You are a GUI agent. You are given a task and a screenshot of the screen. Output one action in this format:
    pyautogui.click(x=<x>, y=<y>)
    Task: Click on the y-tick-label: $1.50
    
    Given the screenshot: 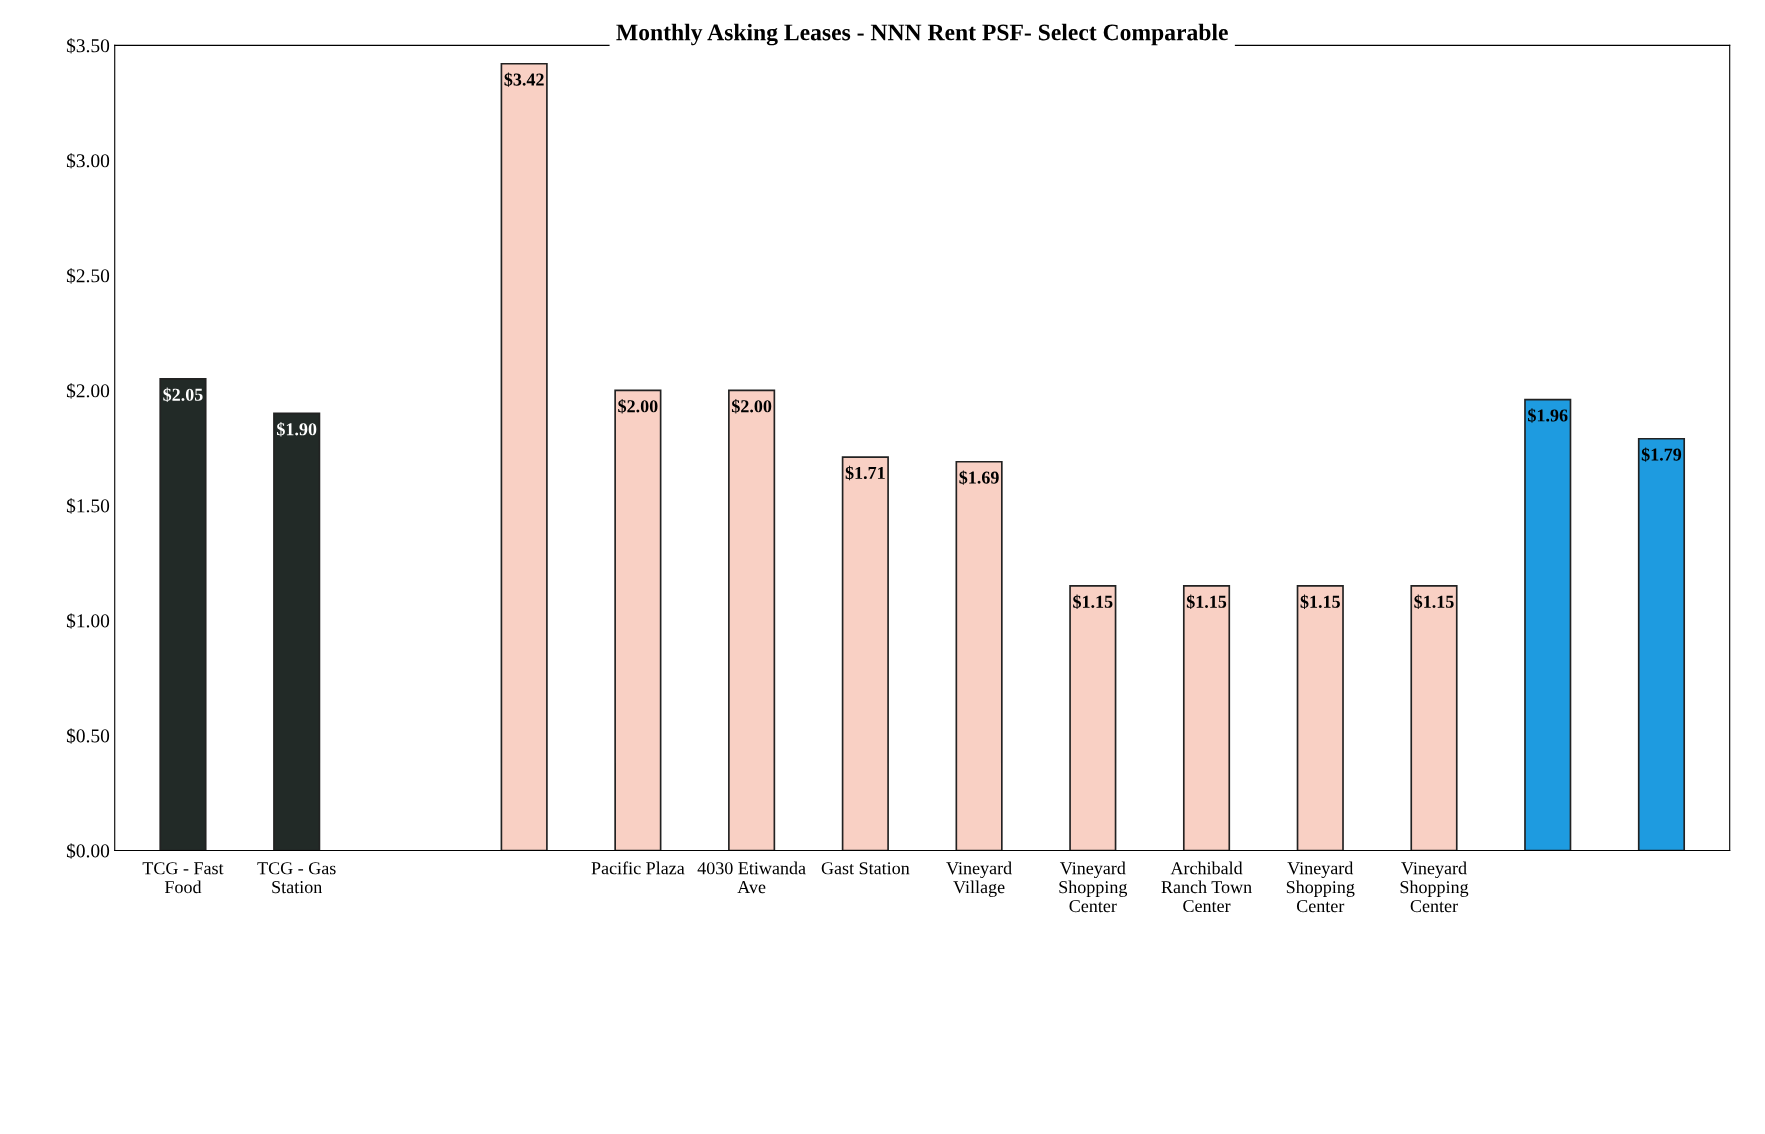 What is the action you would take?
    pyautogui.click(x=88, y=506)
    